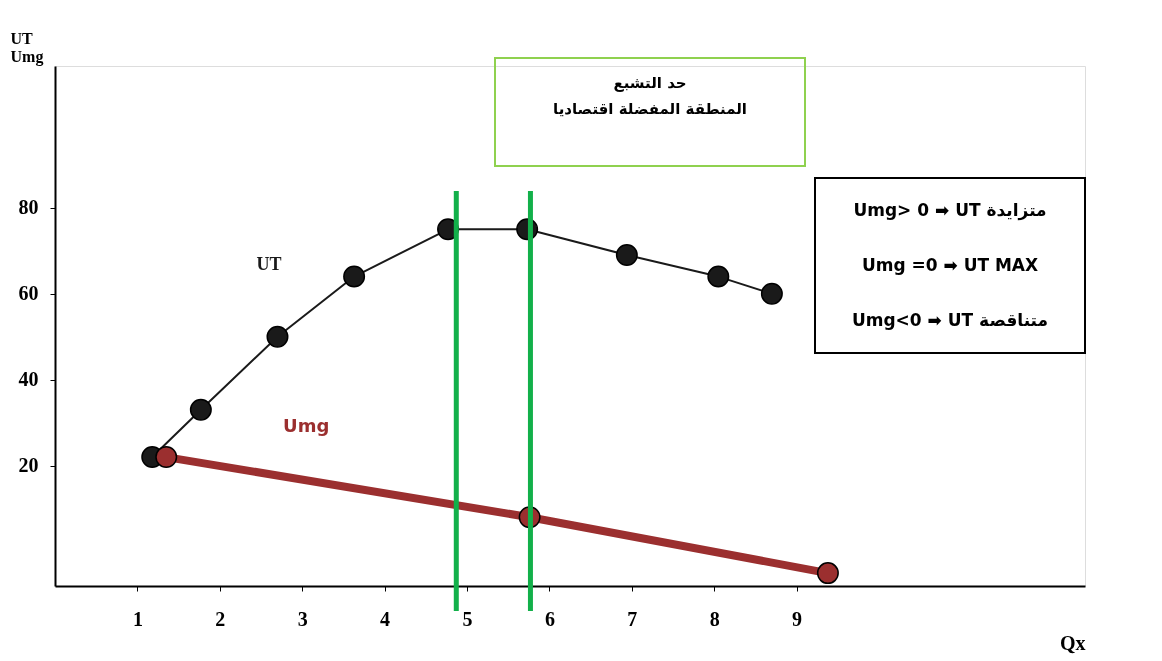 The width and height of the screenshot is (1162, 661). I want to click on x-tick-label: 9, so click(797, 618).